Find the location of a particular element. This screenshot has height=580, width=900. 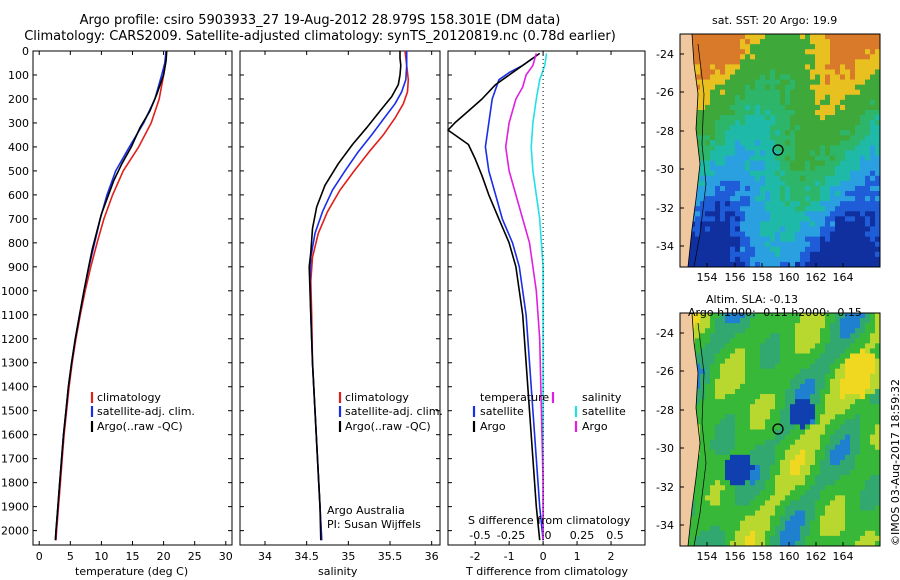

x-tick-label-0-3: 15 is located at coordinates (133, 556).